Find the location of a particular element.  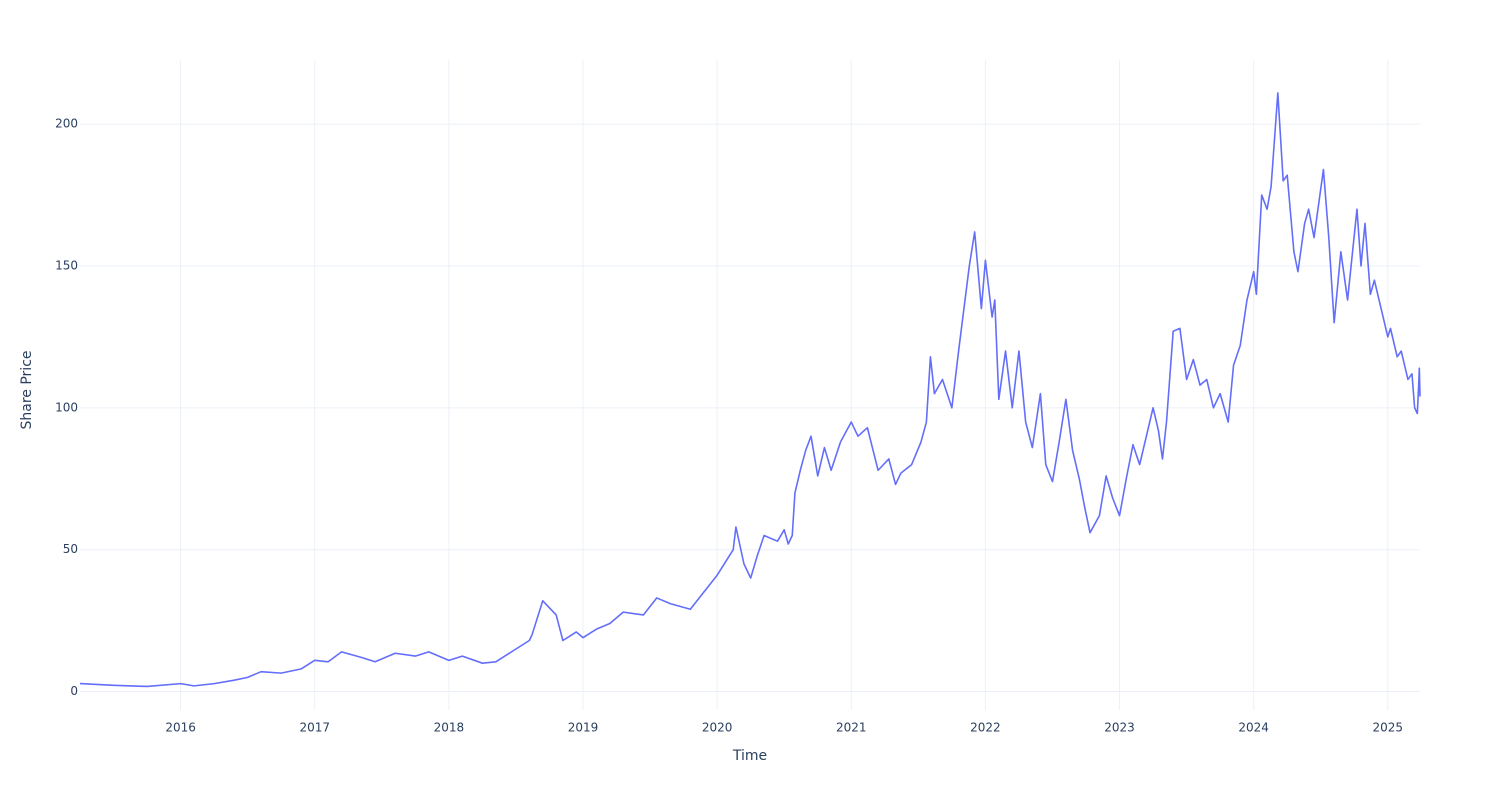

x-axis-title: Time is located at coordinates (749, 756).